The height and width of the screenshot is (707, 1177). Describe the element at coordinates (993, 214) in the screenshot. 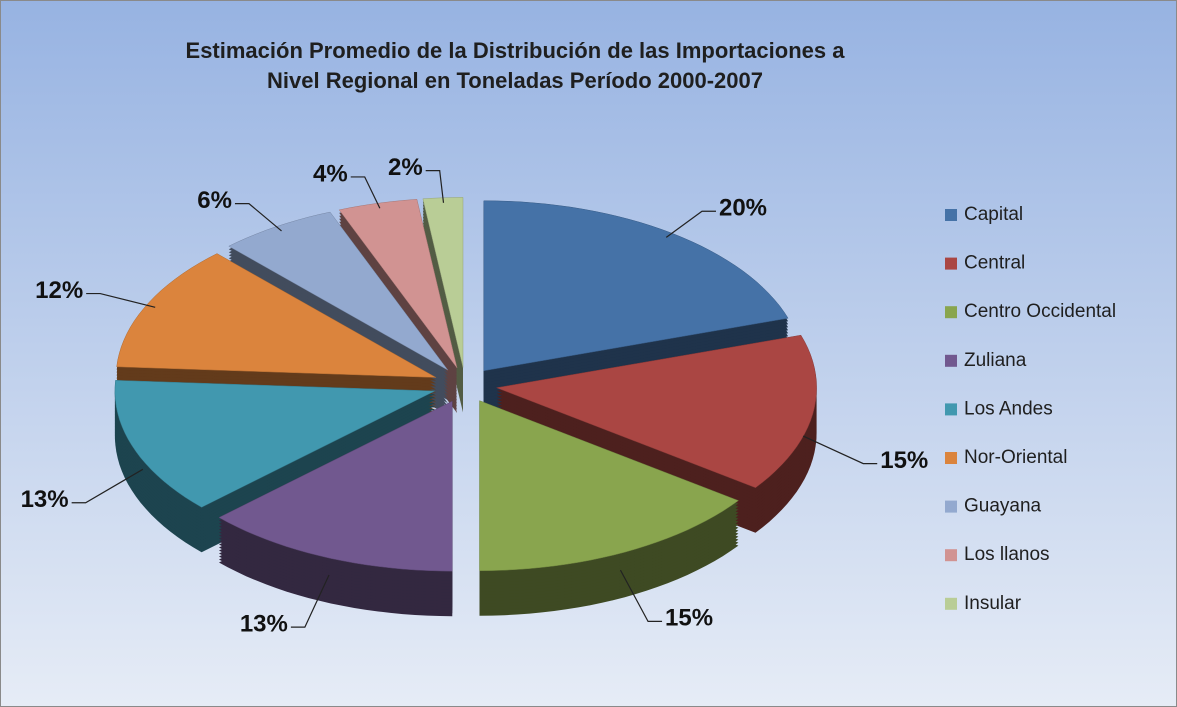

I see `legend-label: Capital` at that location.